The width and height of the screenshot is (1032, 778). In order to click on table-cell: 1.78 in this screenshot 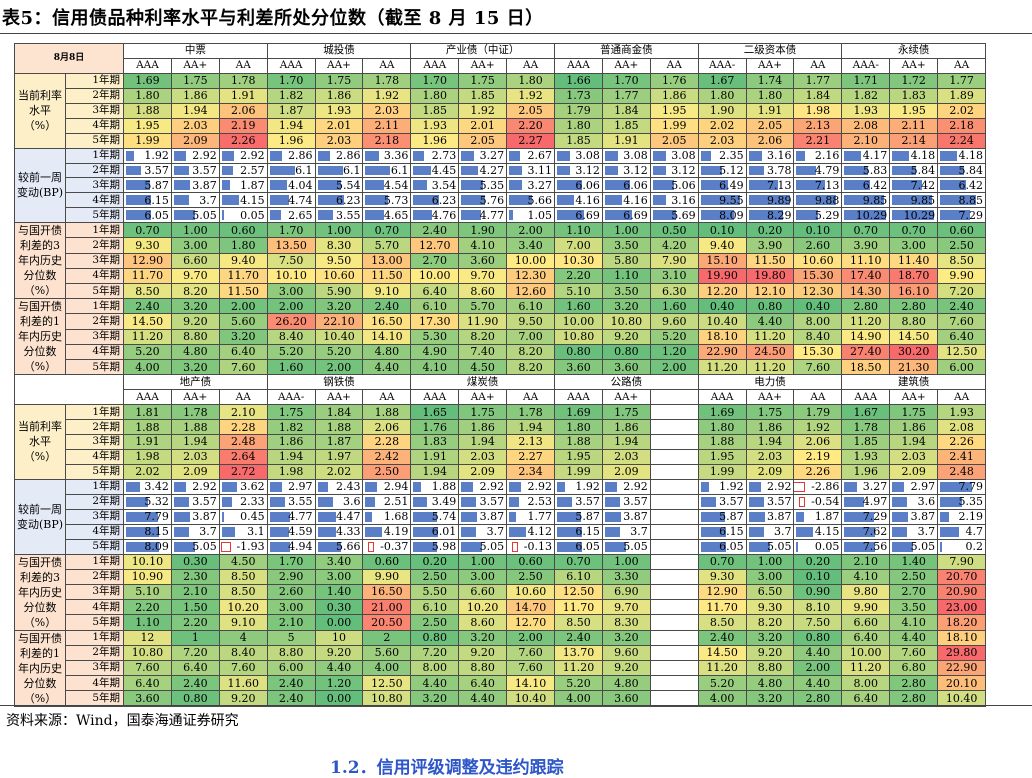, I will do `click(531, 412)`.